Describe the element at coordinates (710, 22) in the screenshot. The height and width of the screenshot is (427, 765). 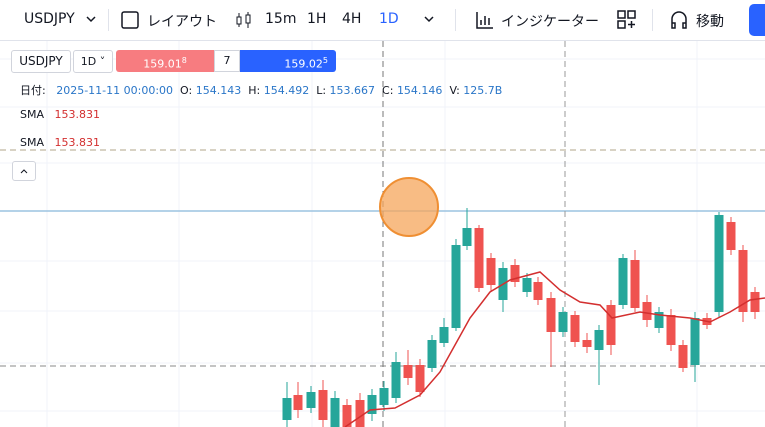
I see `move-button: 移動` at that location.